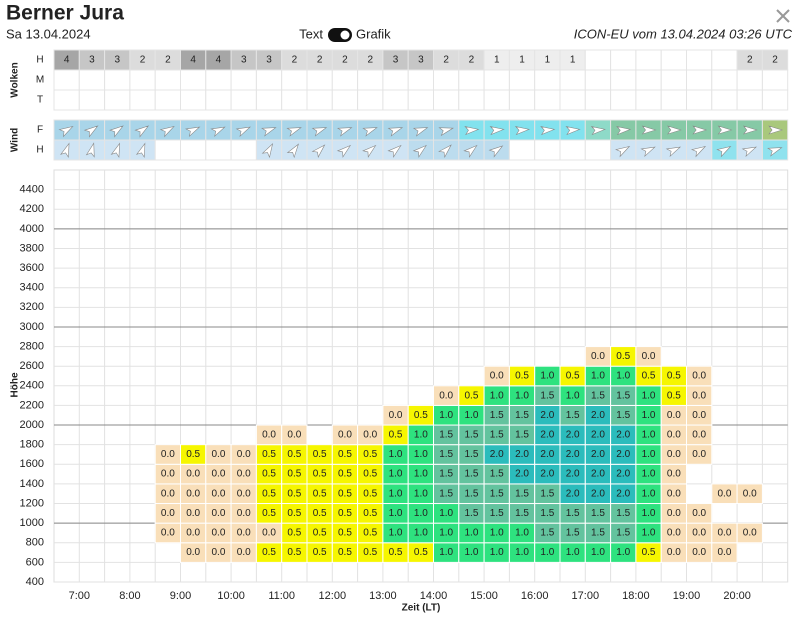 The width and height of the screenshot is (800, 627). Describe the element at coordinates (32, 523) in the screenshot. I see `y-tick-label: 1000` at that location.